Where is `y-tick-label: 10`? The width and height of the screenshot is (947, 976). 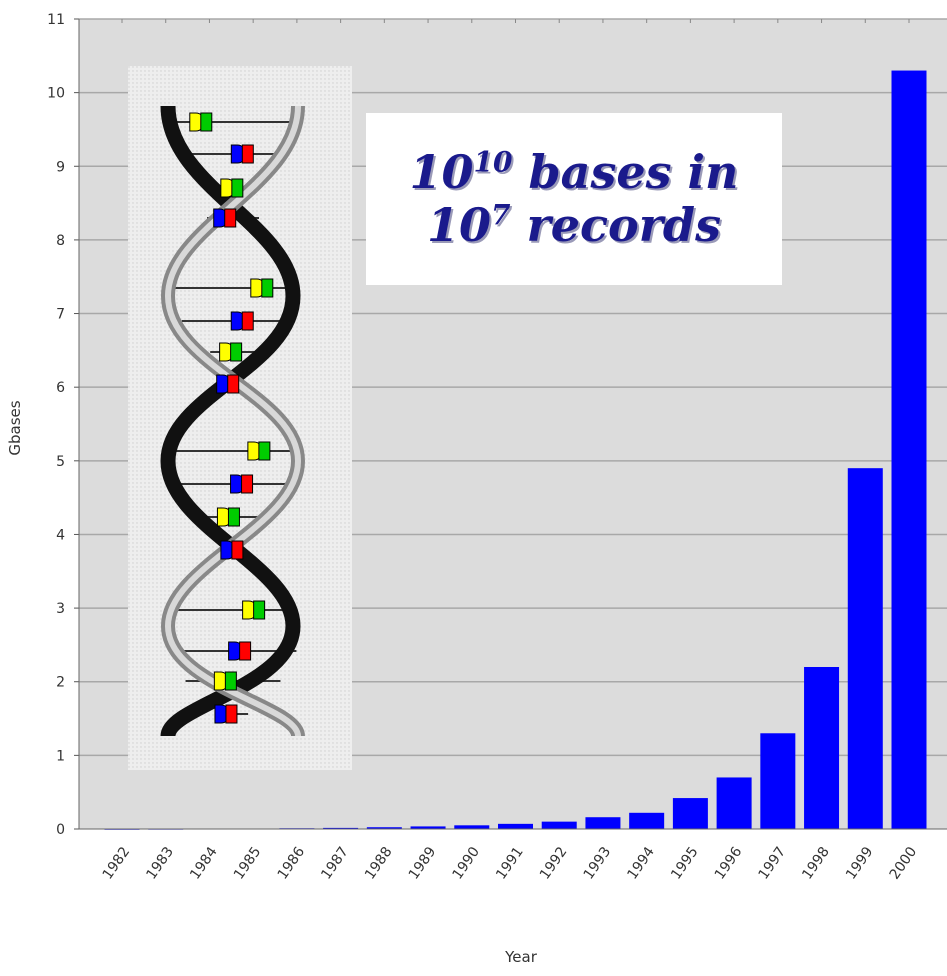 y-tick-label: 10 is located at coordinates (56, 94).